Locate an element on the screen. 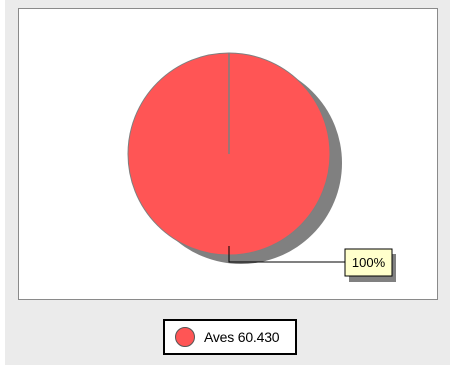  legend-label-aves: Aves 60.430 is located at coordinates (242, 337).